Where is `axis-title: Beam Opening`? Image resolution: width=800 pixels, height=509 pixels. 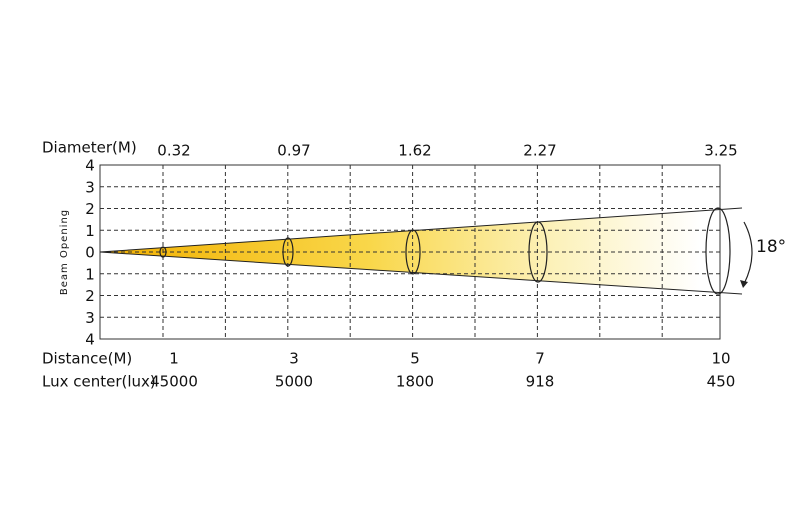 axis-title: Beam Opening is located at coordinates (64, 252).